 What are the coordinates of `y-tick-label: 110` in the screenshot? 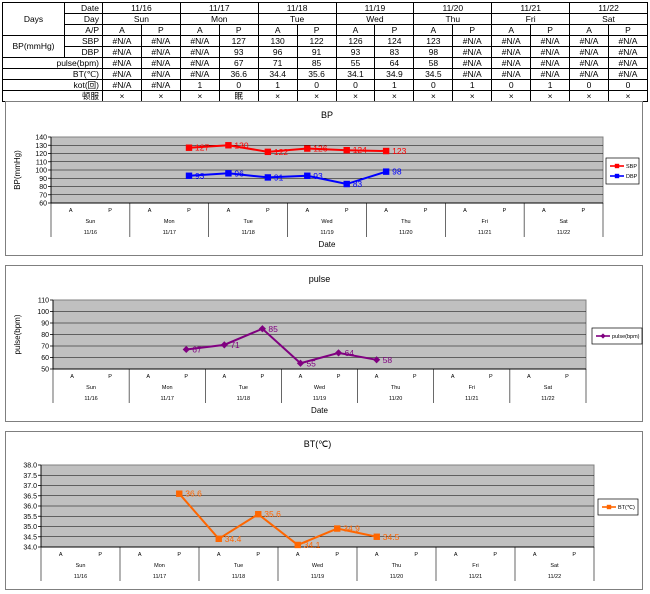 It's located at (43, 301).